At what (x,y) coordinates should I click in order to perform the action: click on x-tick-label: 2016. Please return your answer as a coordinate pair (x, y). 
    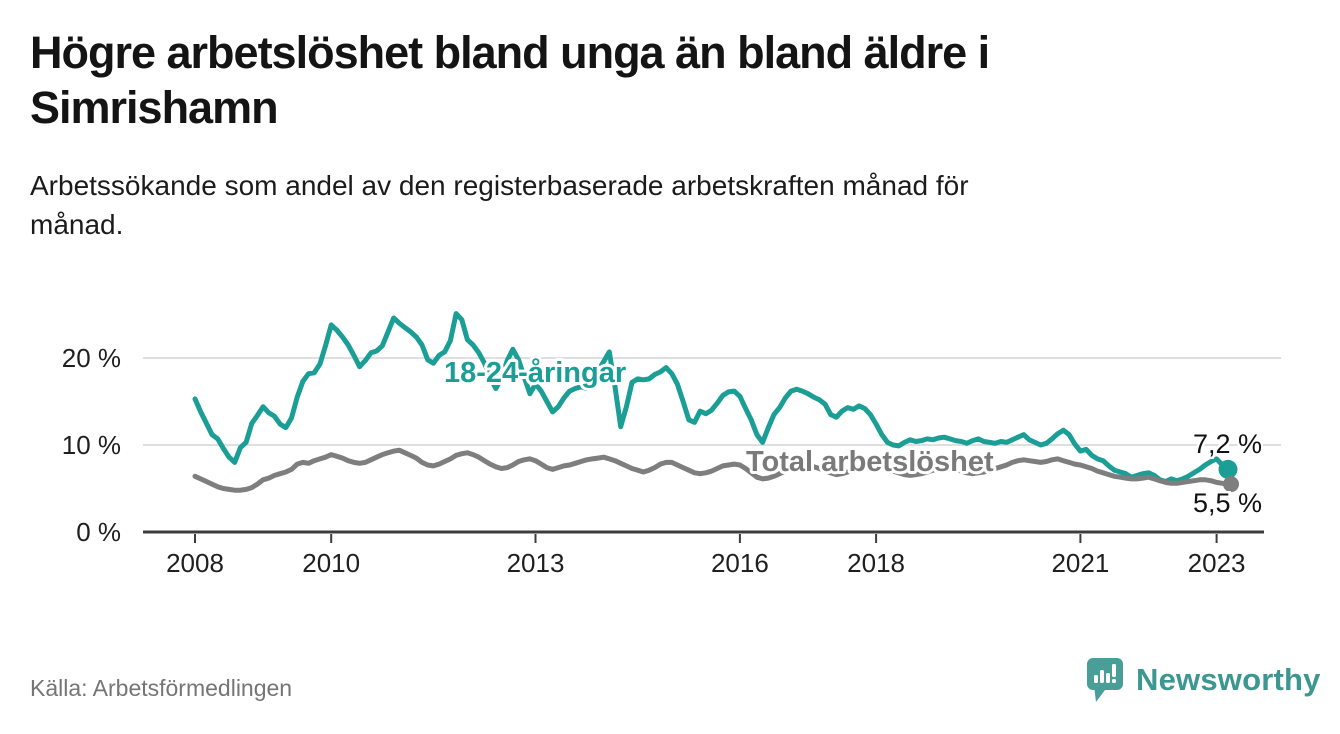
    Looking at the image, I should click on (740, 563).